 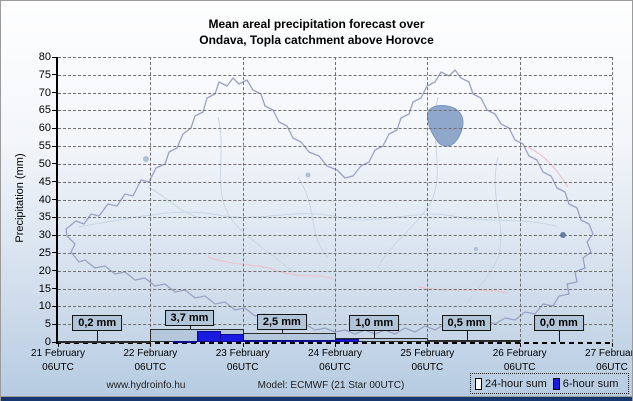 I want to click on daily-sum-label: 1,0 mm, so click(x=374, y=323).